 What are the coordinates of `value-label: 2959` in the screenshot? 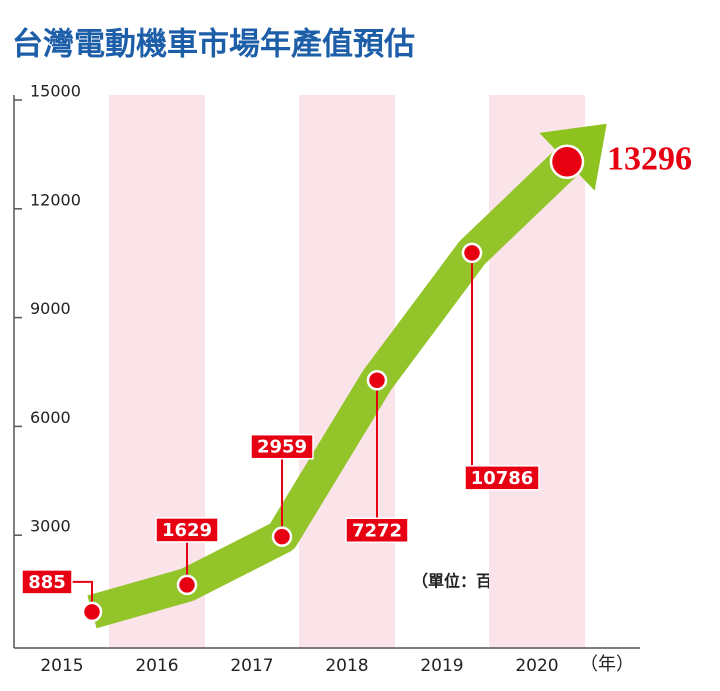 It's located at (282, 447).